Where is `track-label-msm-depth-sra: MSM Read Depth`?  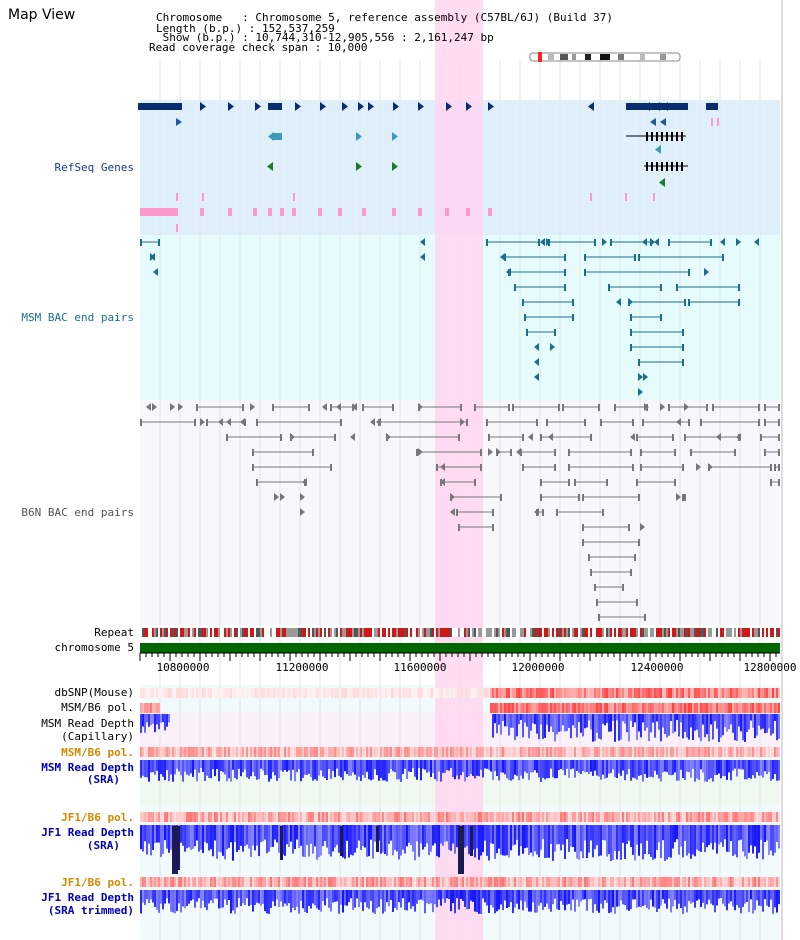 track-label-msm-depth-sra: MSM Read Depth is located at coordinates (87, 767).